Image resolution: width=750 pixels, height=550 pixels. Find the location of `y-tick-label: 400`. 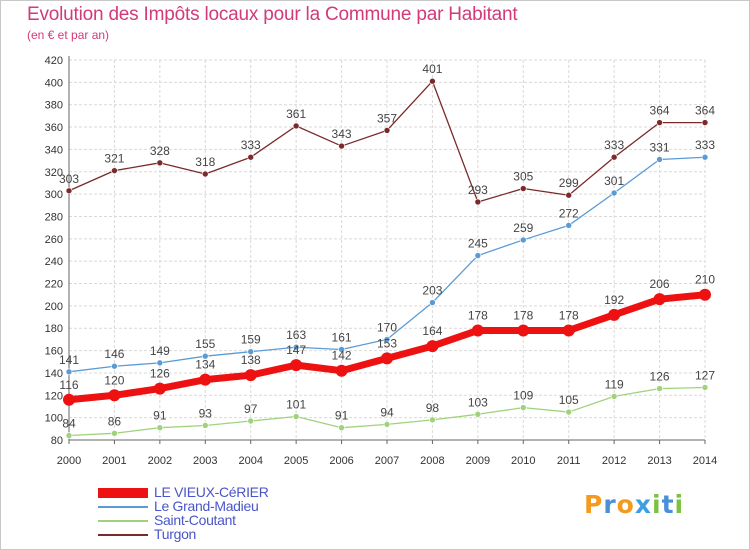

y-tick-label: 400 is located at coordinates (54, 83).